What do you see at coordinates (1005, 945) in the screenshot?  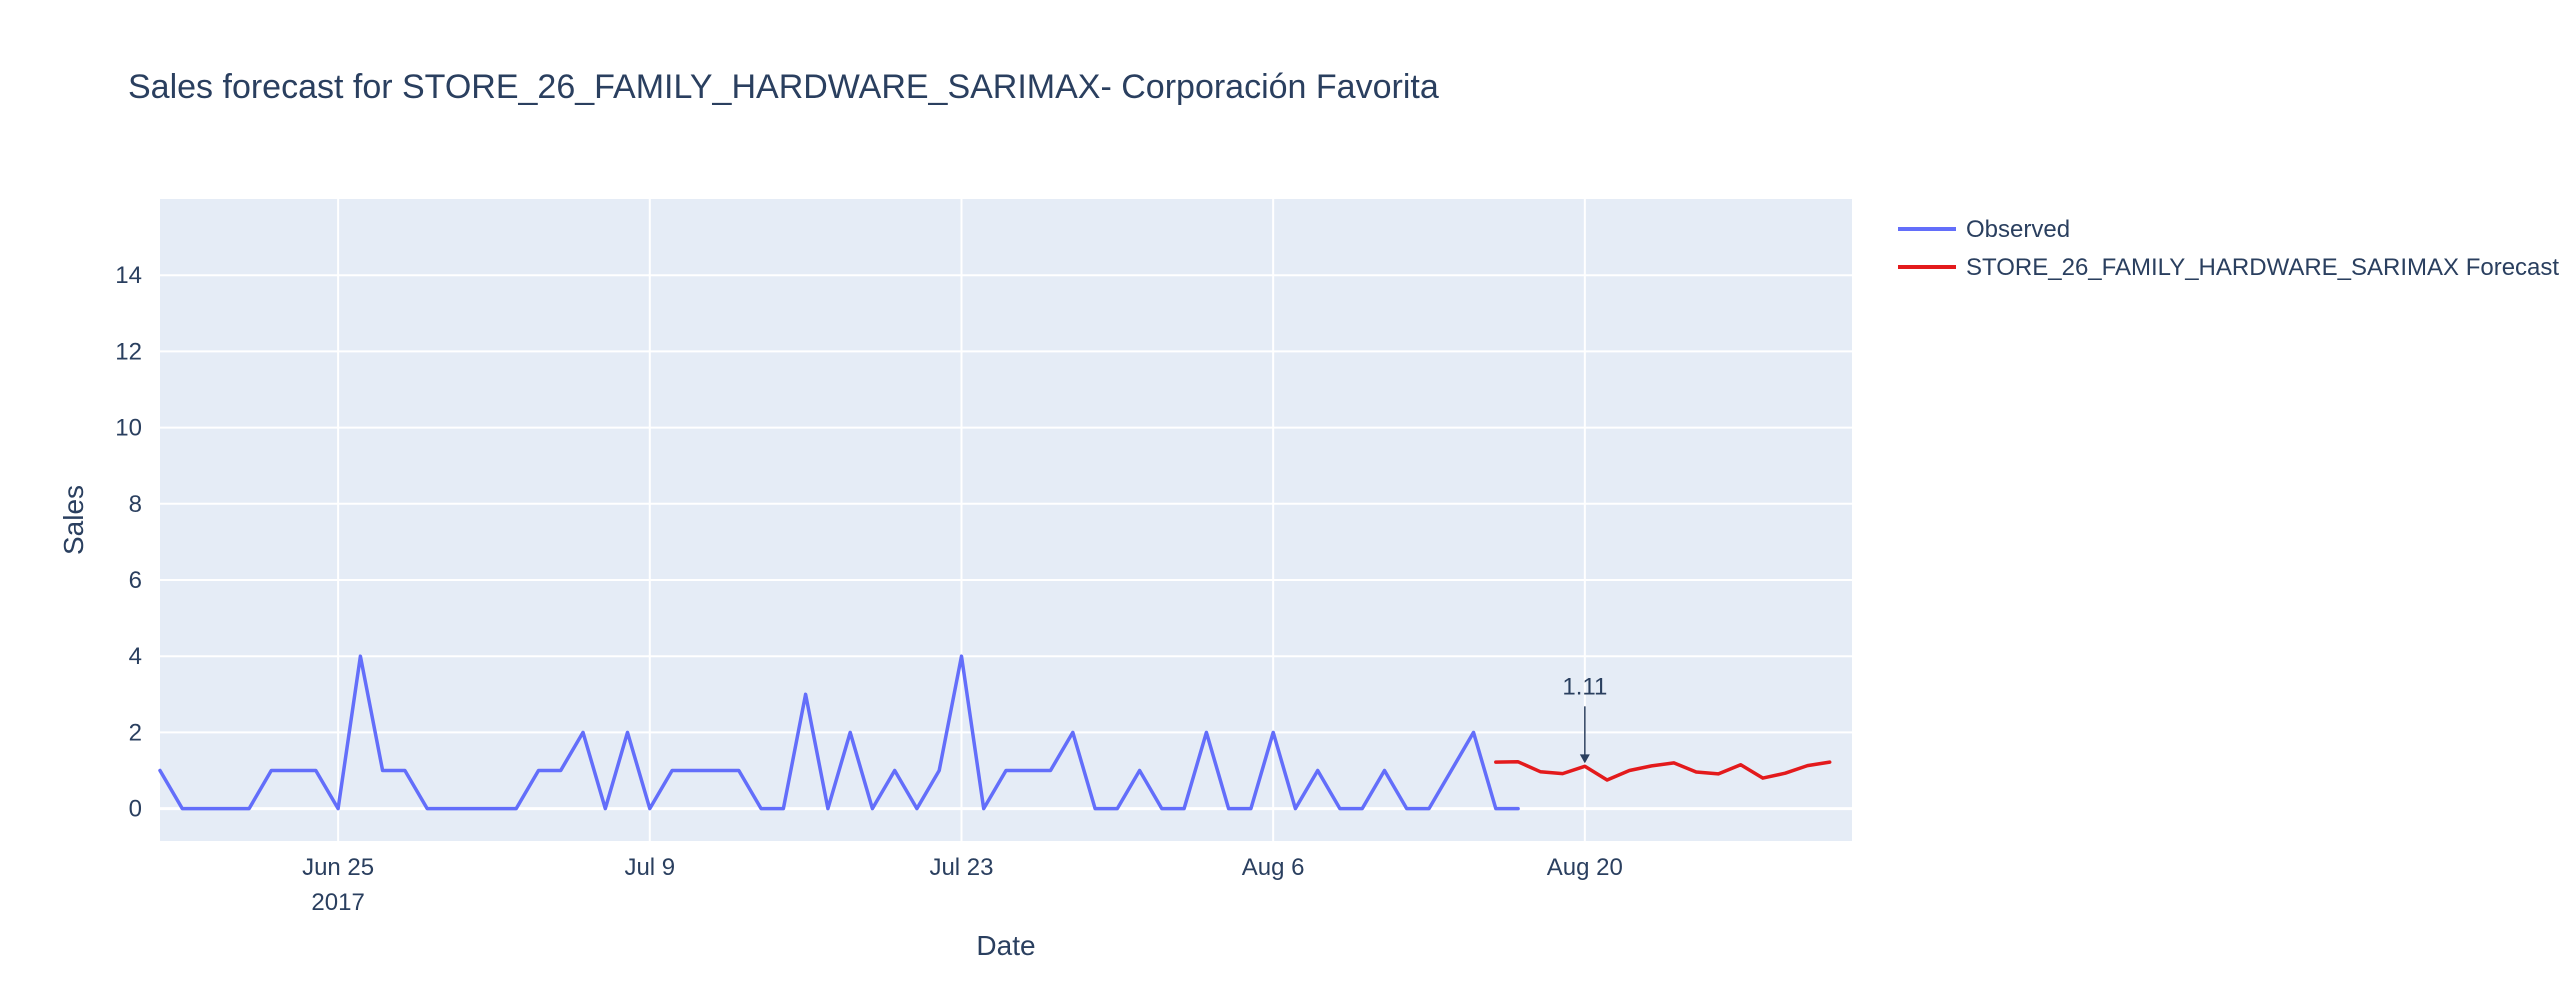 I see `x-axis-title: Date` at bounding box center [1005, 945].